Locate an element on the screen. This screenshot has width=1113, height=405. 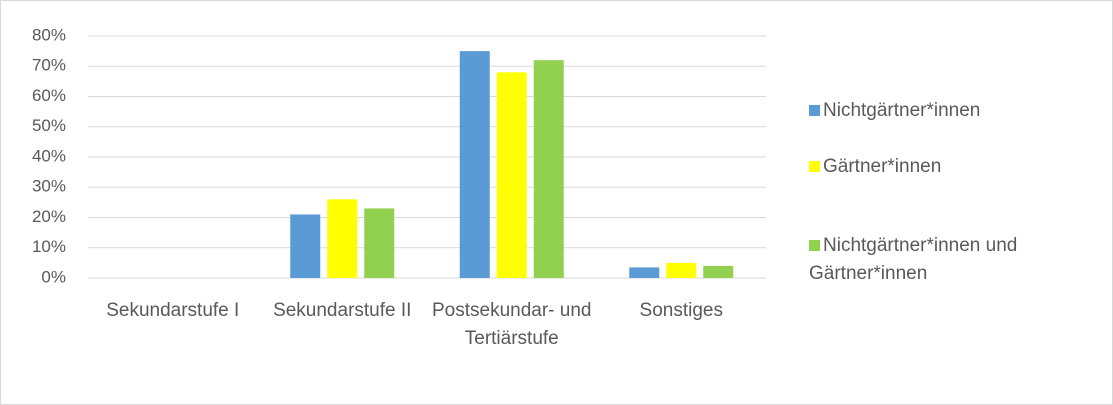
x-tick-label: Postsekundar- und Tertiärstufe is located at coordinates (512, 324).